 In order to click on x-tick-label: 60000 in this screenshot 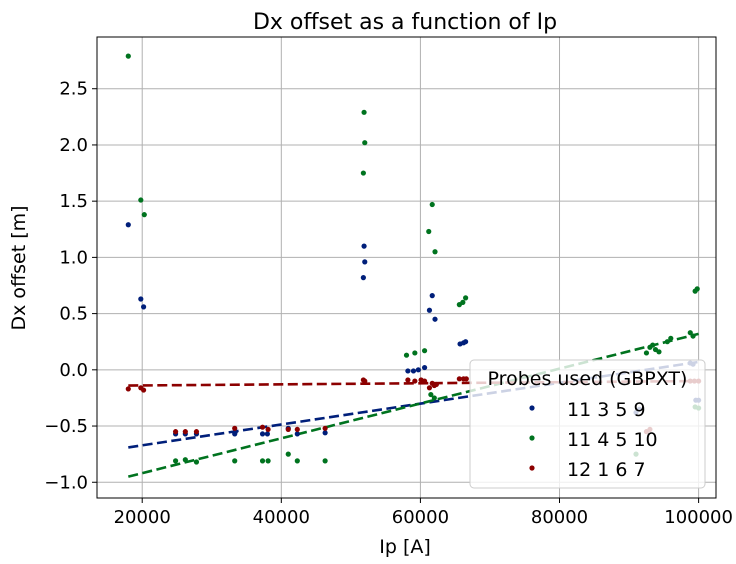, I will do `click(420, 517)`.